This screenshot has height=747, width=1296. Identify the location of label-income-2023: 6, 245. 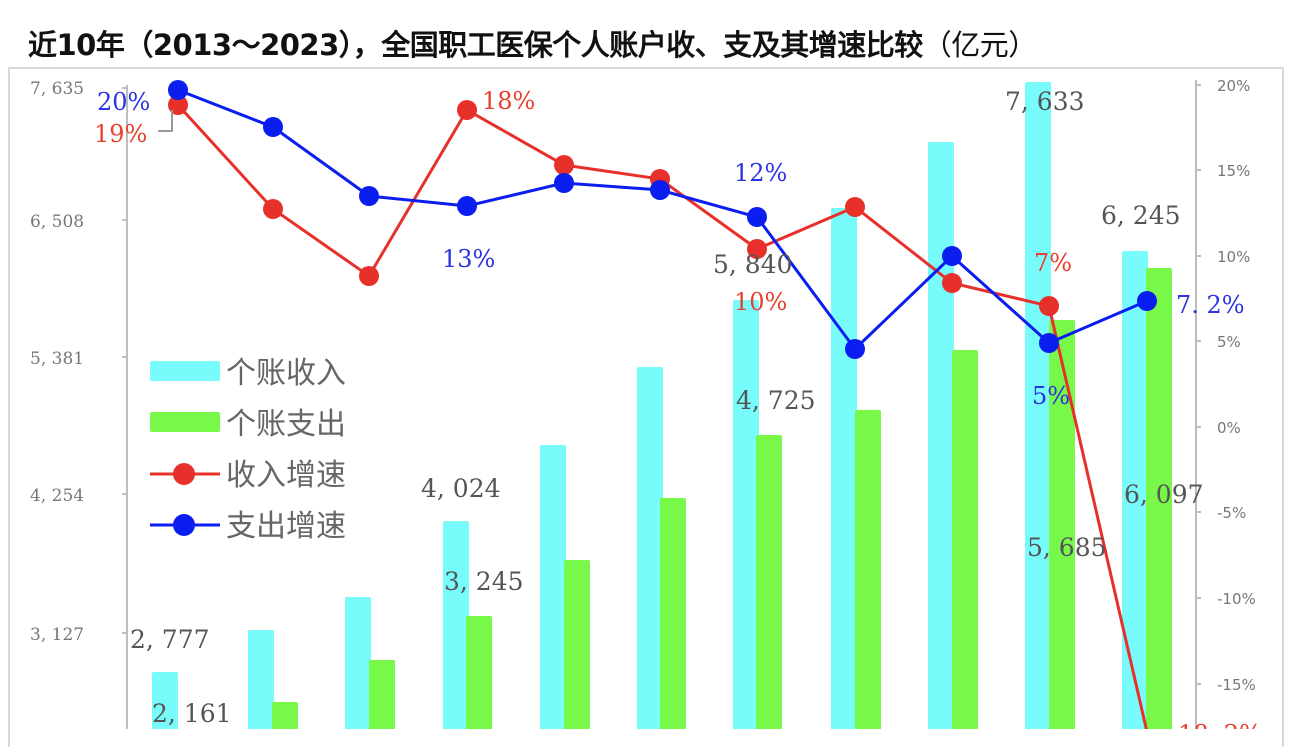
(1141, 215).